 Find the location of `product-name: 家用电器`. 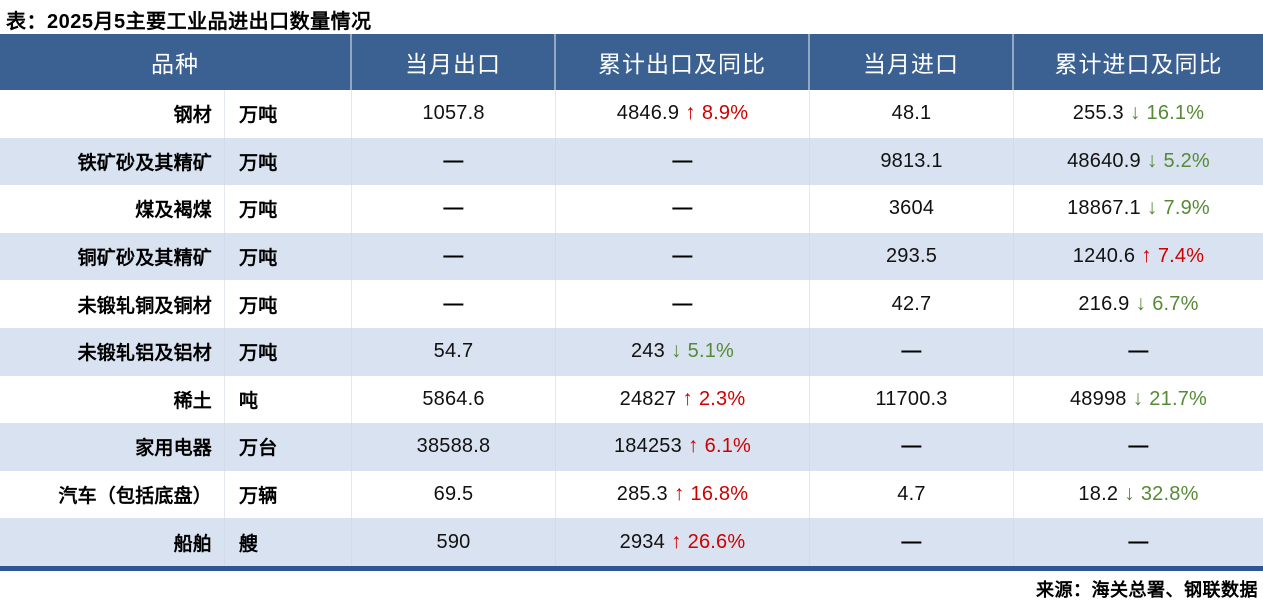

product-name: 家用电器 is located at coordinates (112, 447).